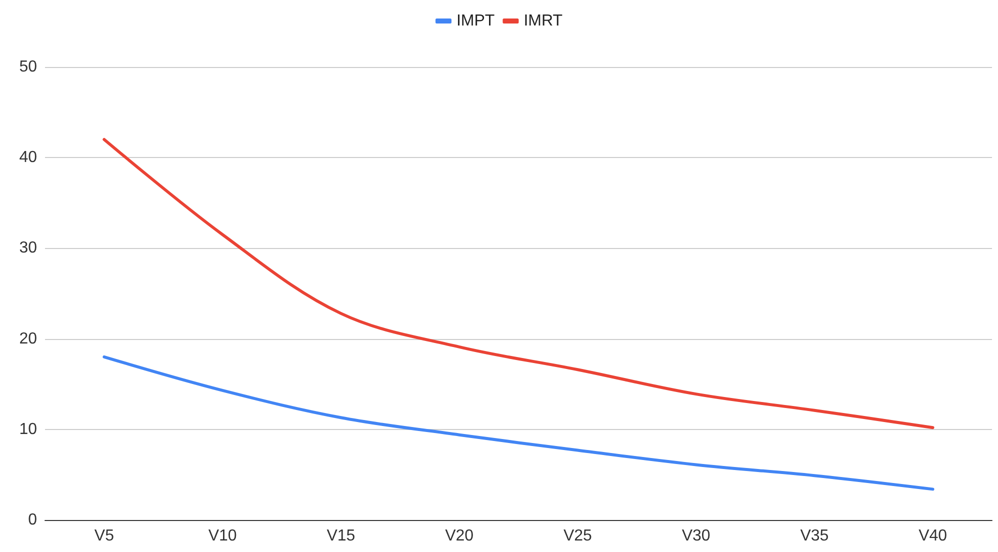 This screenshot has width=998, height=552. What do you see at coordinates (543, 21) in the screenshot?
I see `legend-label: IMRT` at bounding box center [543, 21].